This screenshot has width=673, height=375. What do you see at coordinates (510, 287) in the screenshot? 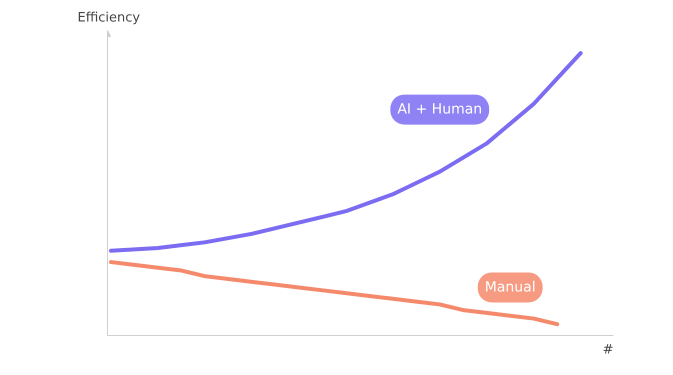
I see `series-label: Manual` at bounding box center [510, 287].